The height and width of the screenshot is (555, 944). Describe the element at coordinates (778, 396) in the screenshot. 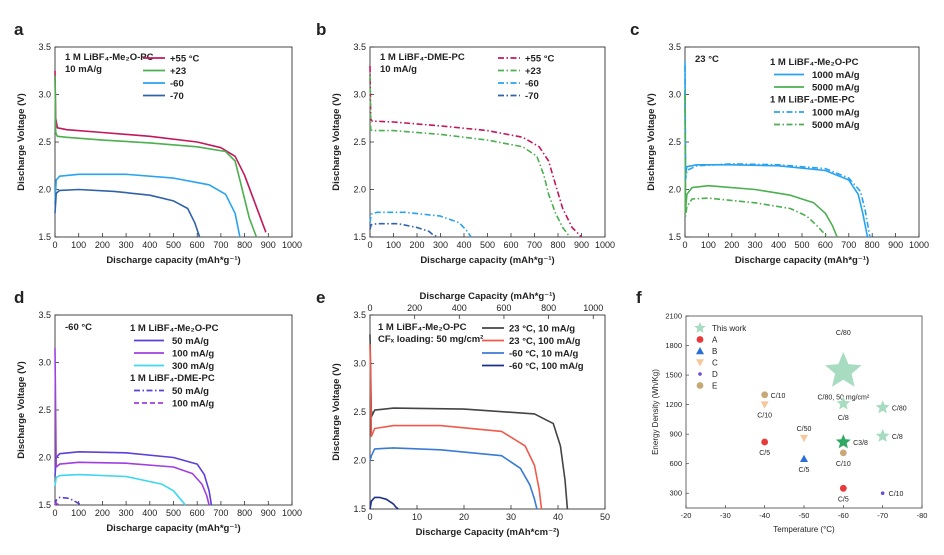

I see `point-label-12: C/10` at that location.